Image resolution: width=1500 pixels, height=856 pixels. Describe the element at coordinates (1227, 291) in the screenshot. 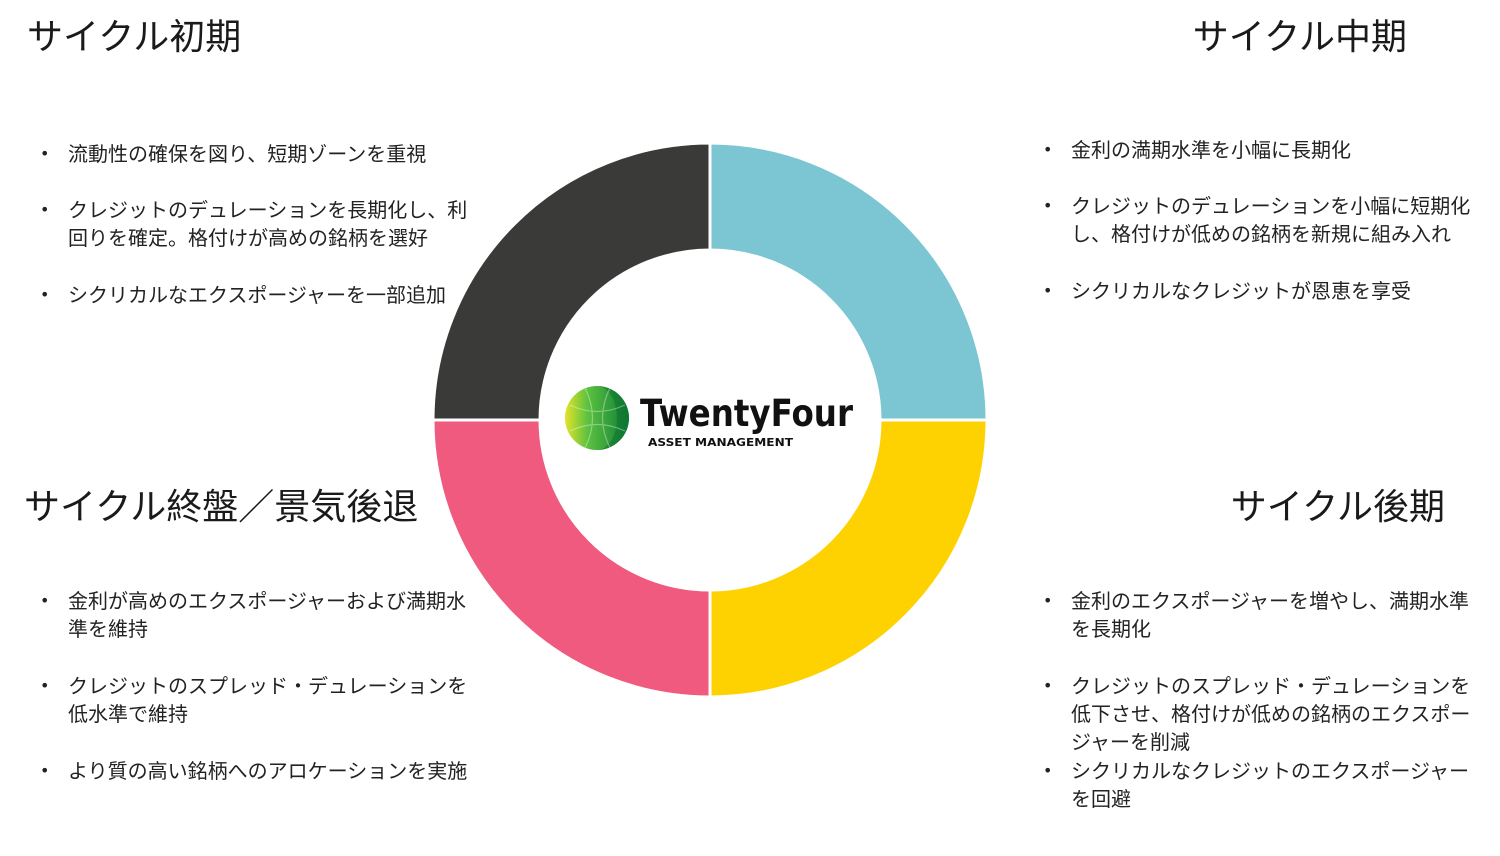

I see `list-item: • シクリカルなクレジットが恩恵を享受` at that location.